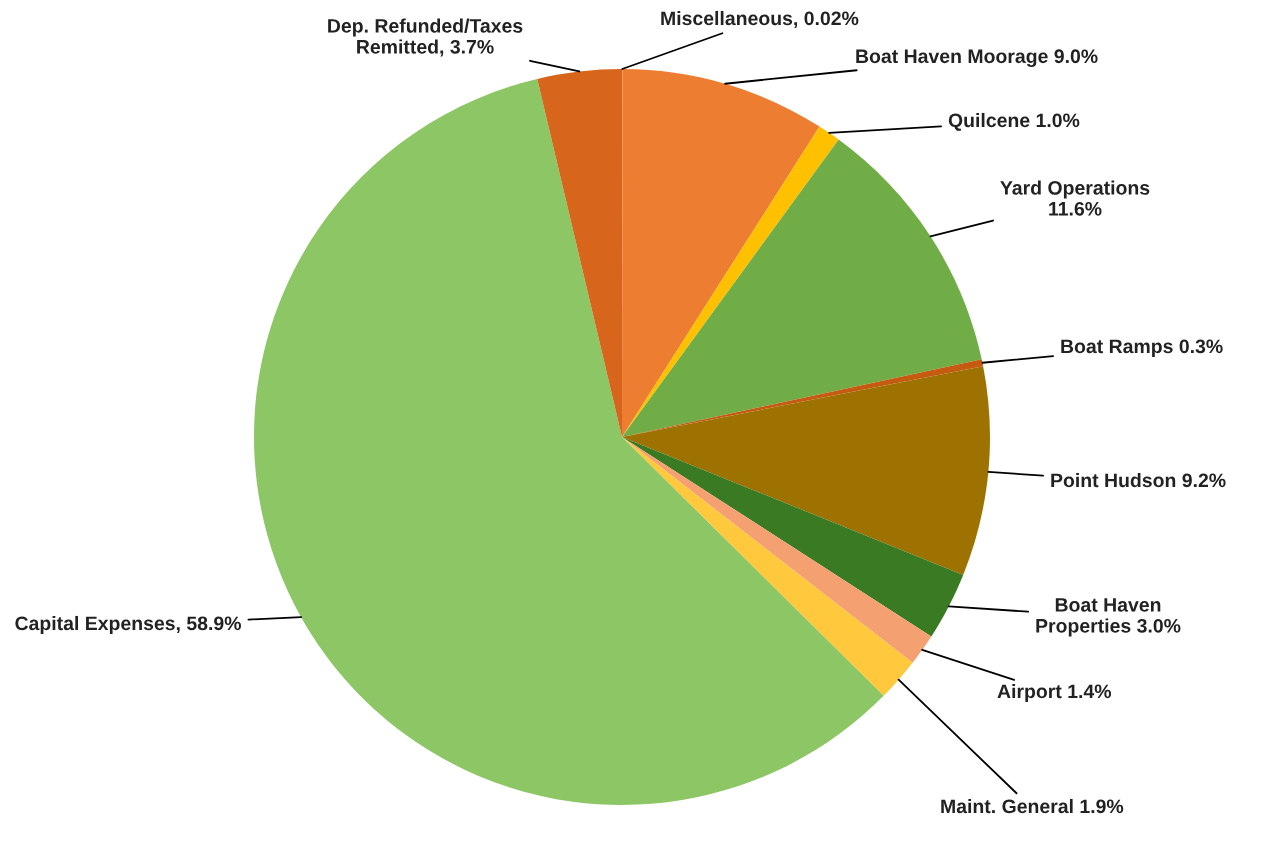 The image size is (1275, 846). Describe the element at coordinates (1054, 693) in the screenshot. I see `slice-label: Airport 1.4%` at that location.